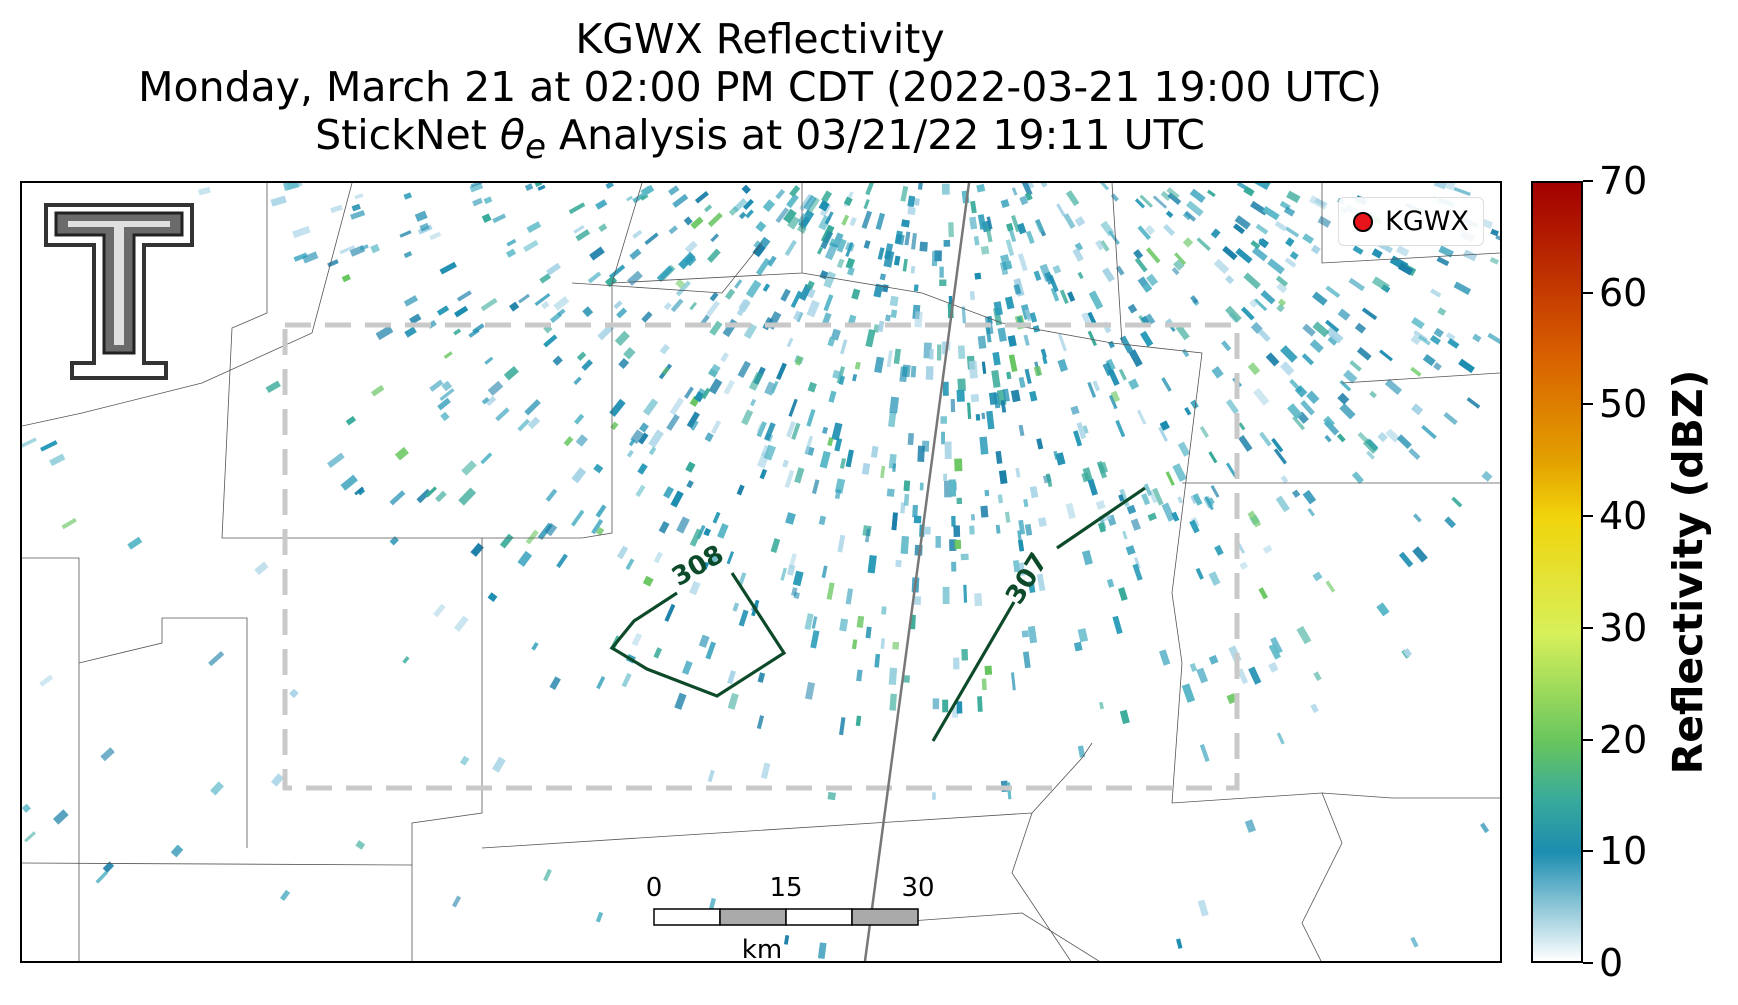 The width and height of the screenshot is (1738, 1005). I want to click on colorbar-tick-label: 20, so click(1623, 739).